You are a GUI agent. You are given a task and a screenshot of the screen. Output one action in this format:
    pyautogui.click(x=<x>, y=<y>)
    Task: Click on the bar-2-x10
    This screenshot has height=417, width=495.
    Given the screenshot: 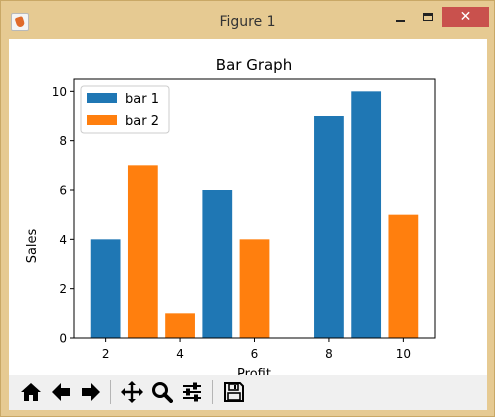 What is the action you would take?
    pyautogui.click(x=403, y=276)
    